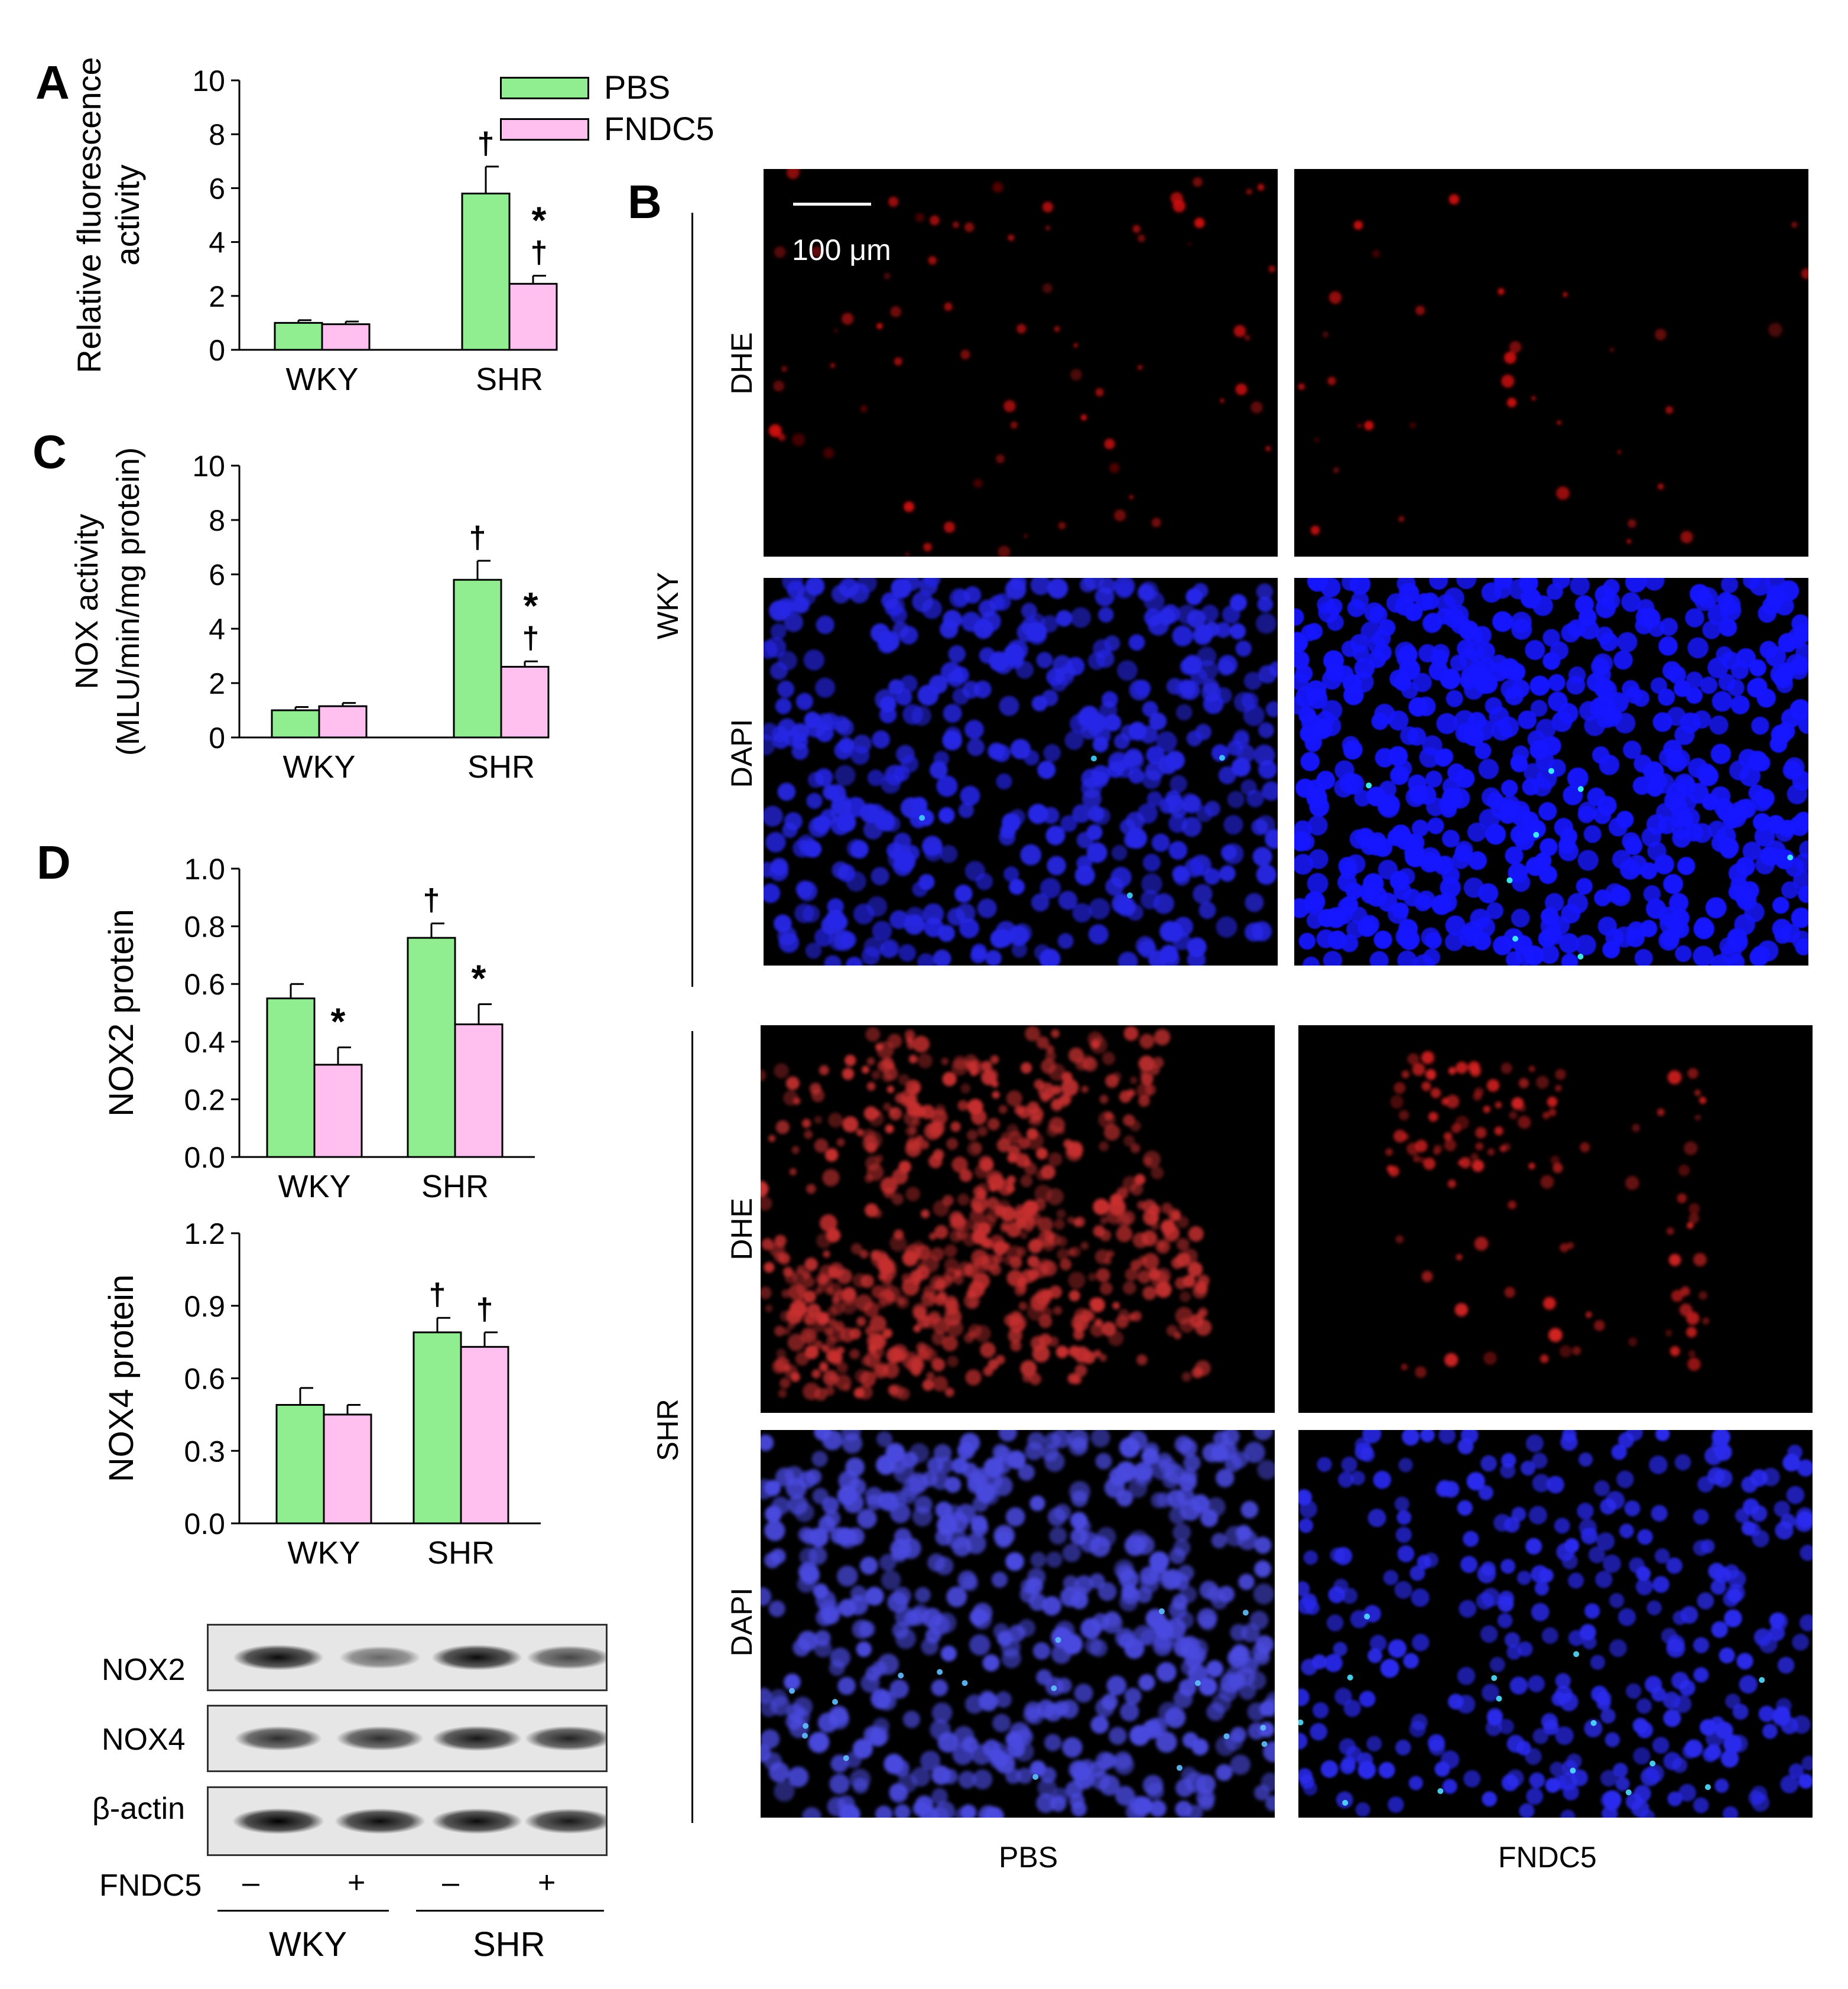 The image size is (1848, 1989). I want to click on y-tick-label: 0.6, so click(204, 985).